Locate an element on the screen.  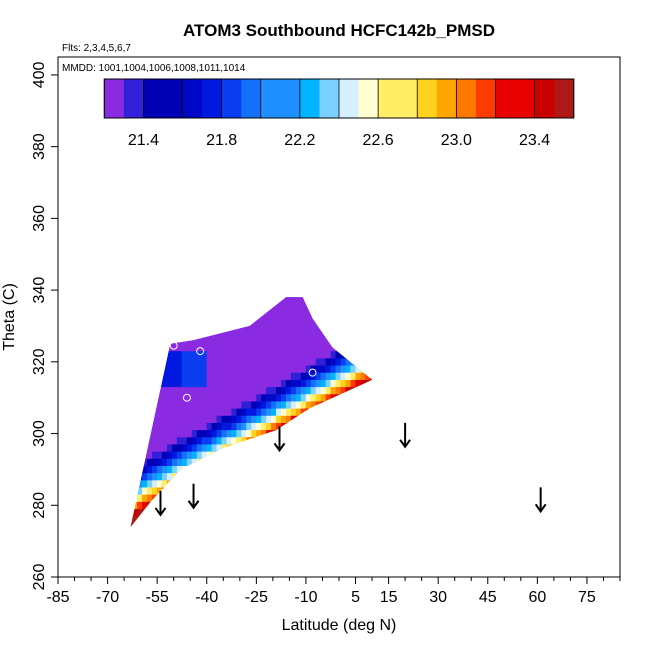
descent-arrow-head is located at coordinates (160, 512).